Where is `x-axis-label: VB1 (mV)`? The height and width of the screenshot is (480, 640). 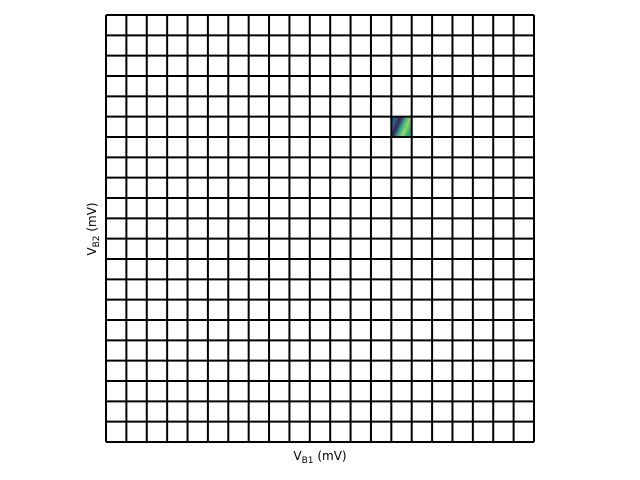 x-axis-label: VB1 (mV) is located at coordinates (319, 457).